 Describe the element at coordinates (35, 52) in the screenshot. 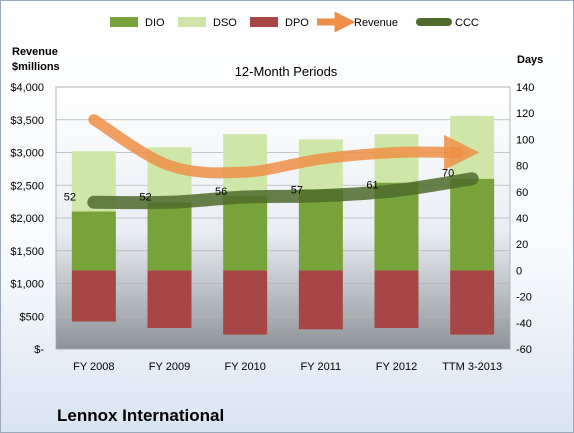

I see `left-axis-label-line1: Revenue` at that location.